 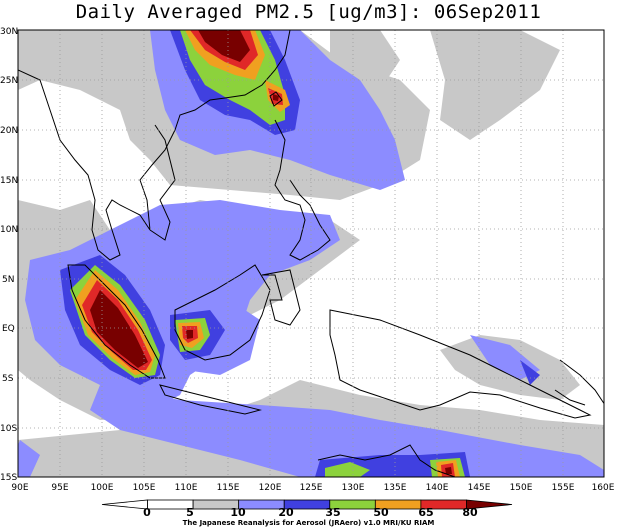 I want to click on legend-label: 35, so click(x=332, y=512).